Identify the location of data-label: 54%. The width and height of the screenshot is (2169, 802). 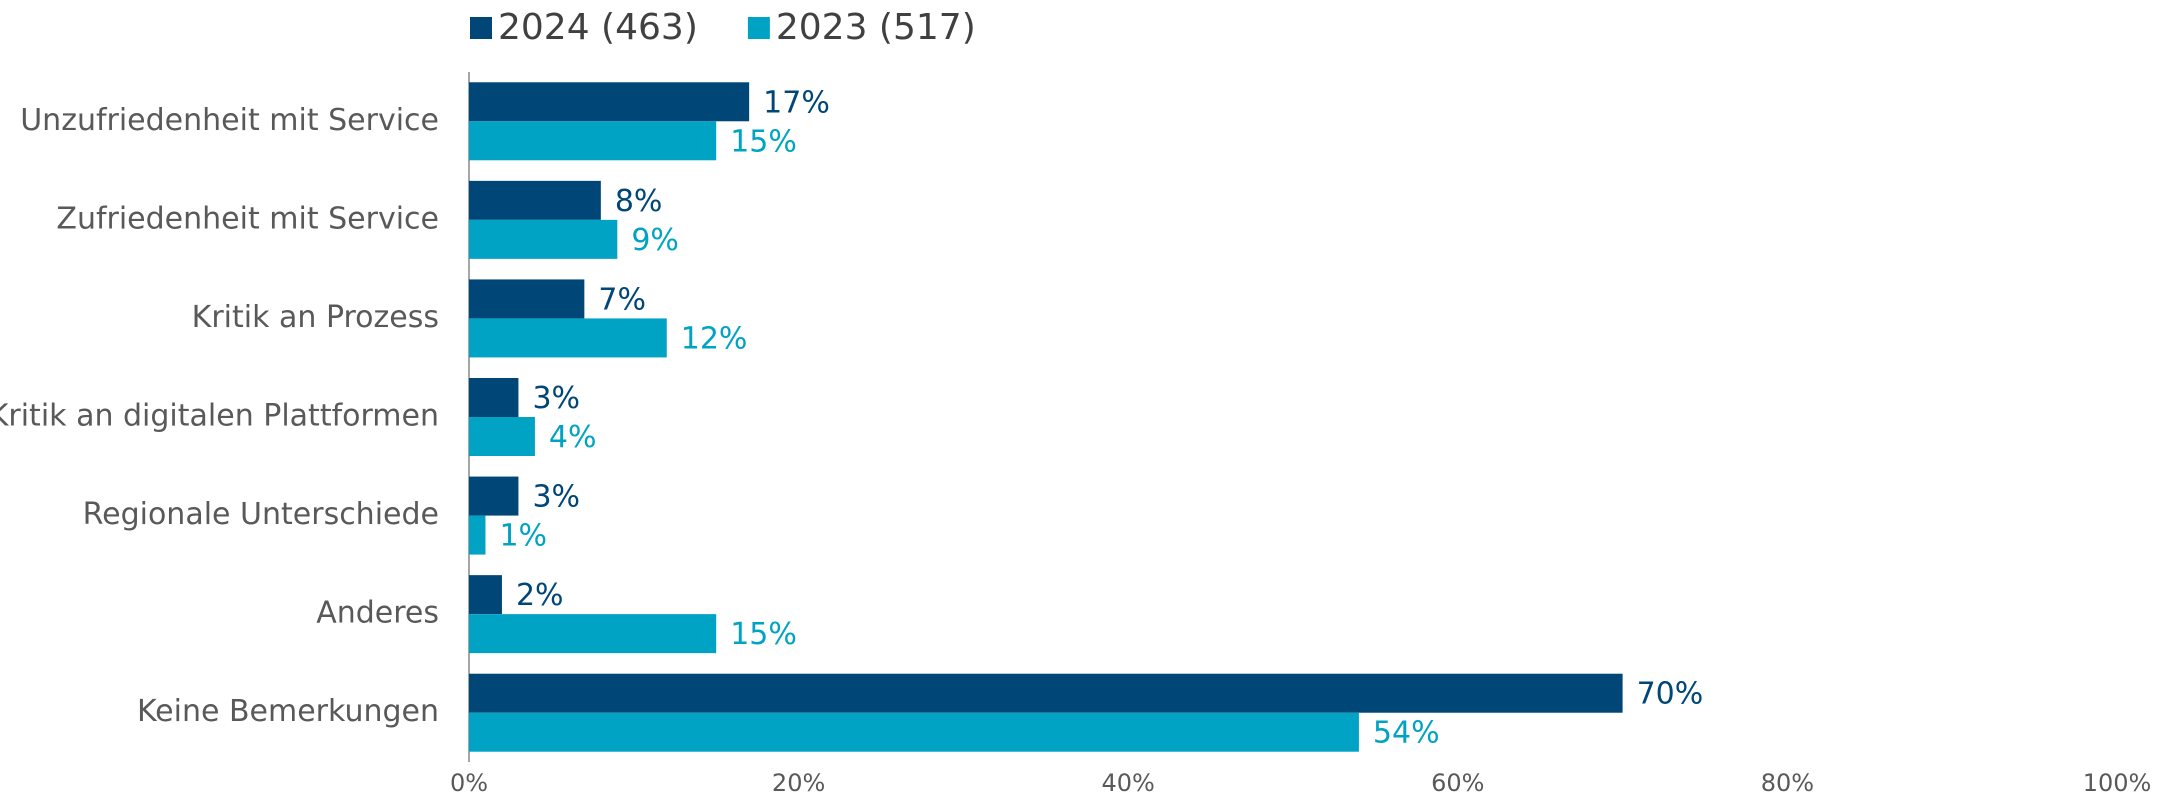
(1406, 733).